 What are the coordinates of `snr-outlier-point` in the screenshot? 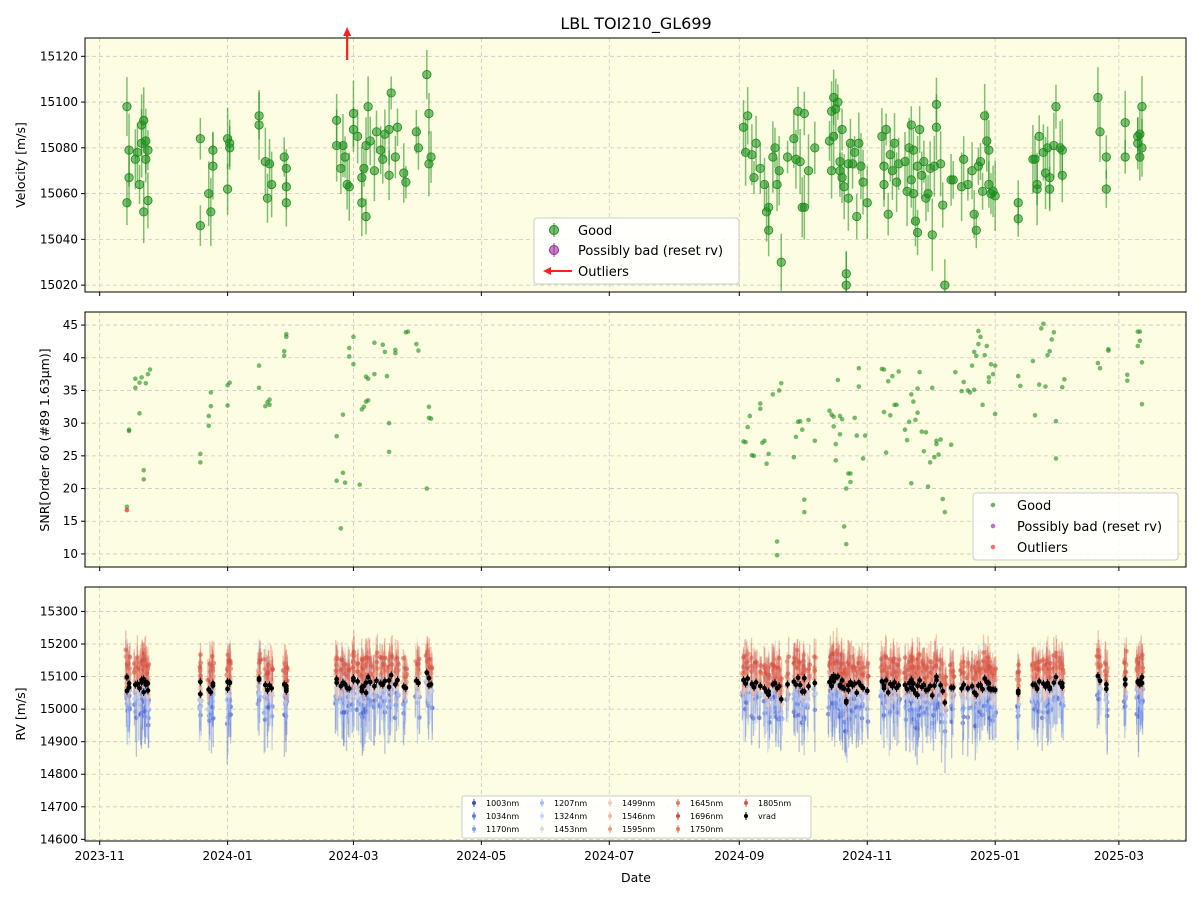 It's located at (127, 510).